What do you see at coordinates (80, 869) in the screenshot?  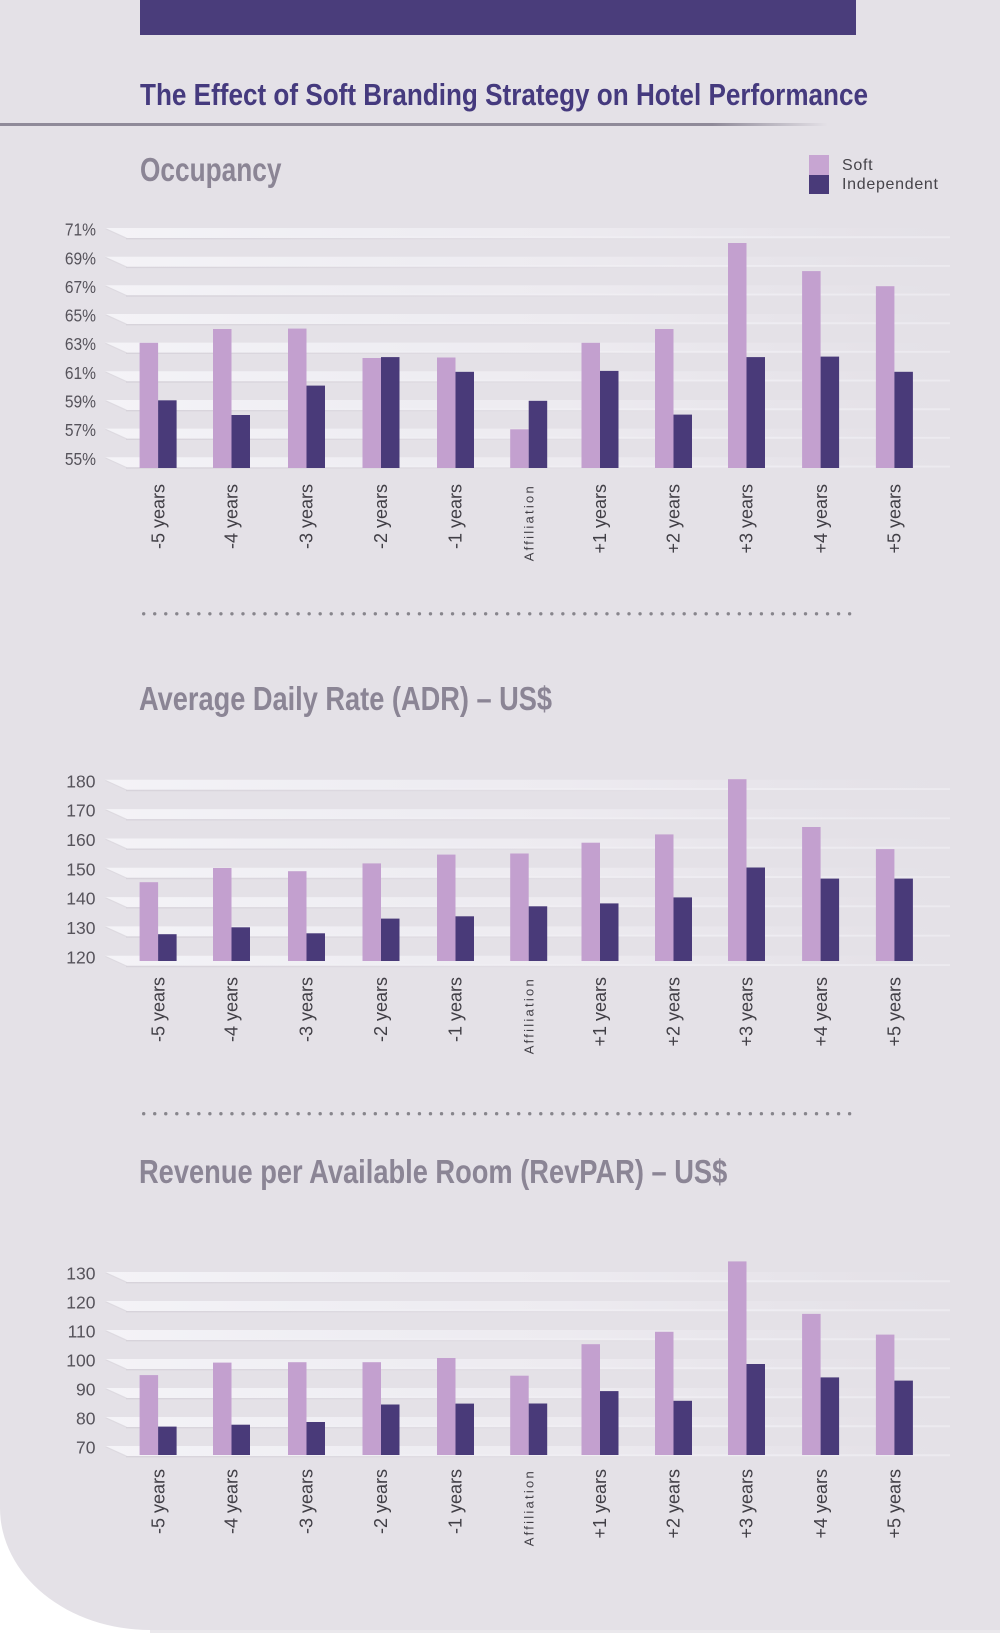 I see `svg-text: 150` at bounding box center [80, 869].